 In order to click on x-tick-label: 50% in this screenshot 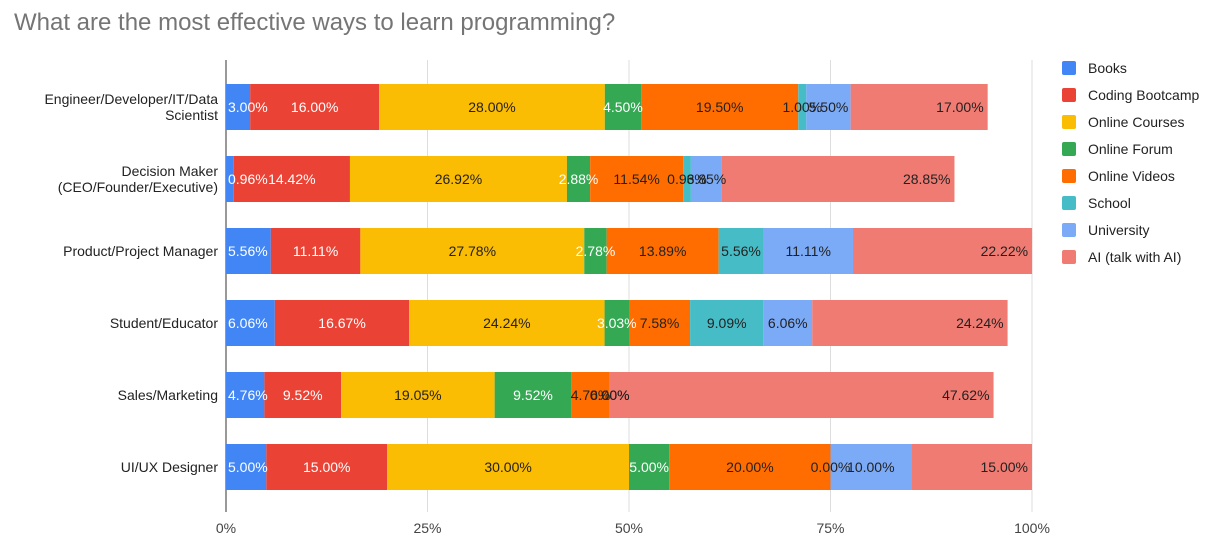, I will do `click(629, 528)`.